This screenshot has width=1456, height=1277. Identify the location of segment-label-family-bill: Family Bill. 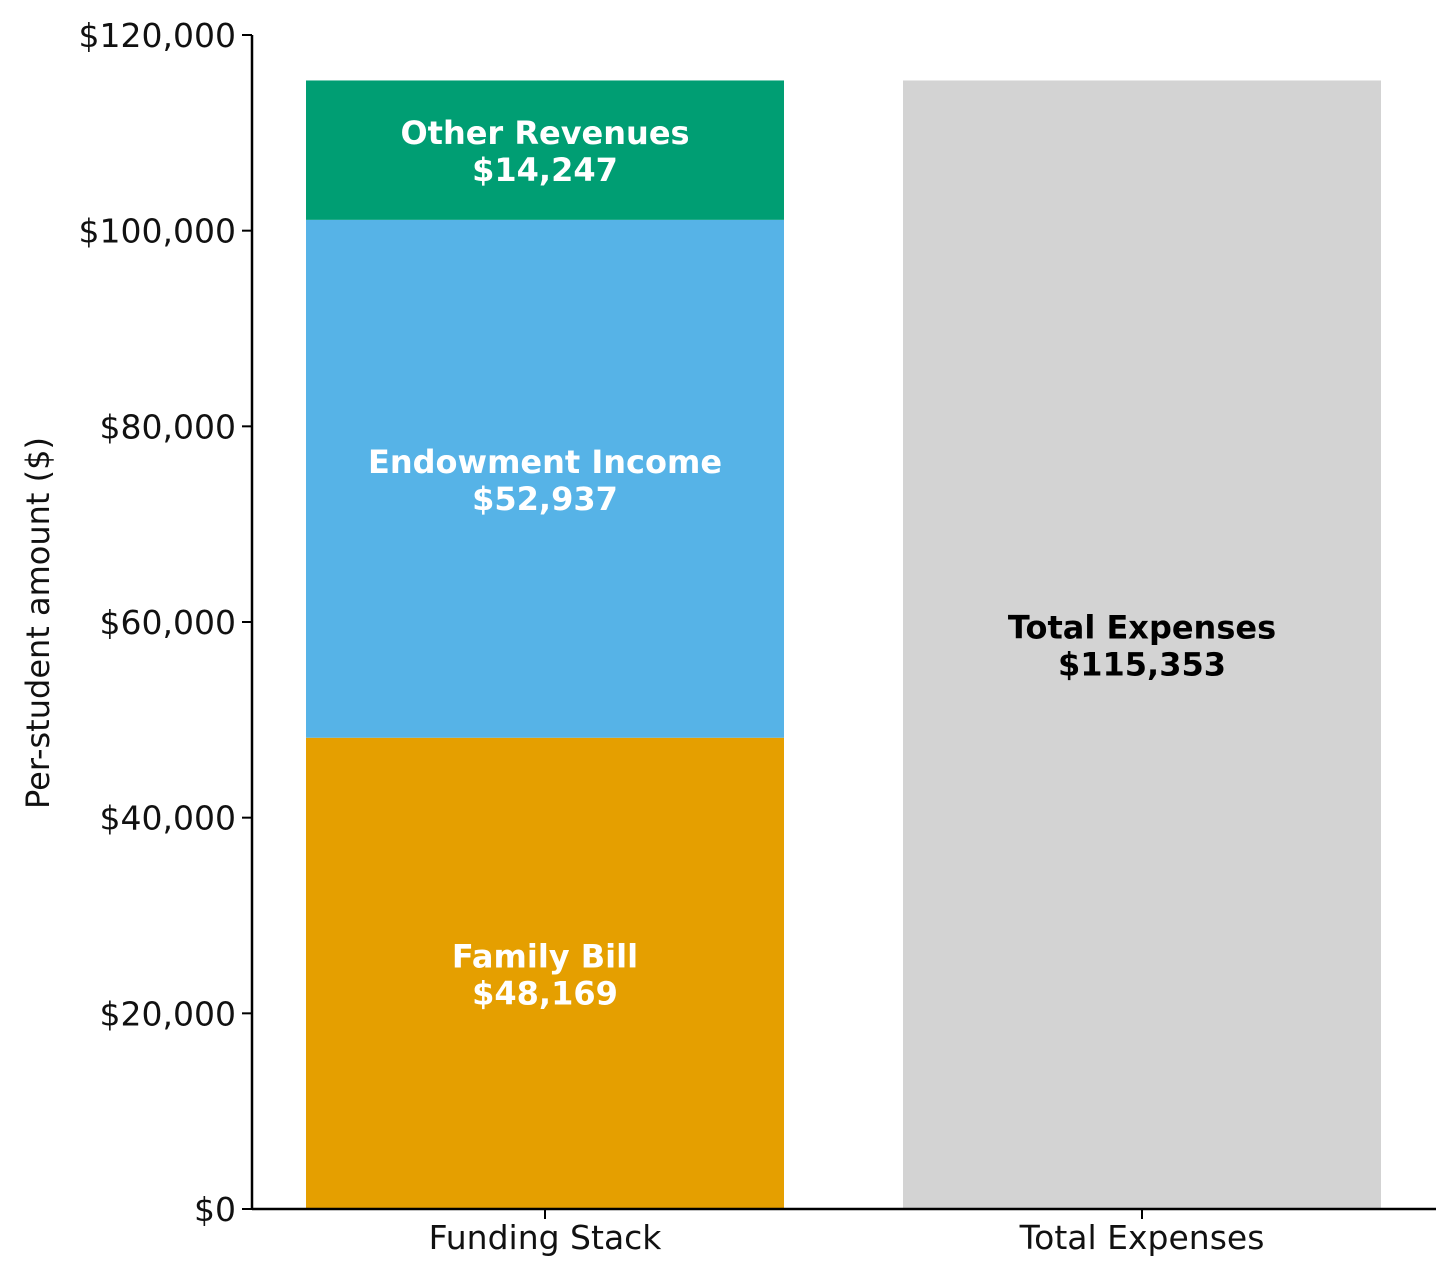
(545, 956).